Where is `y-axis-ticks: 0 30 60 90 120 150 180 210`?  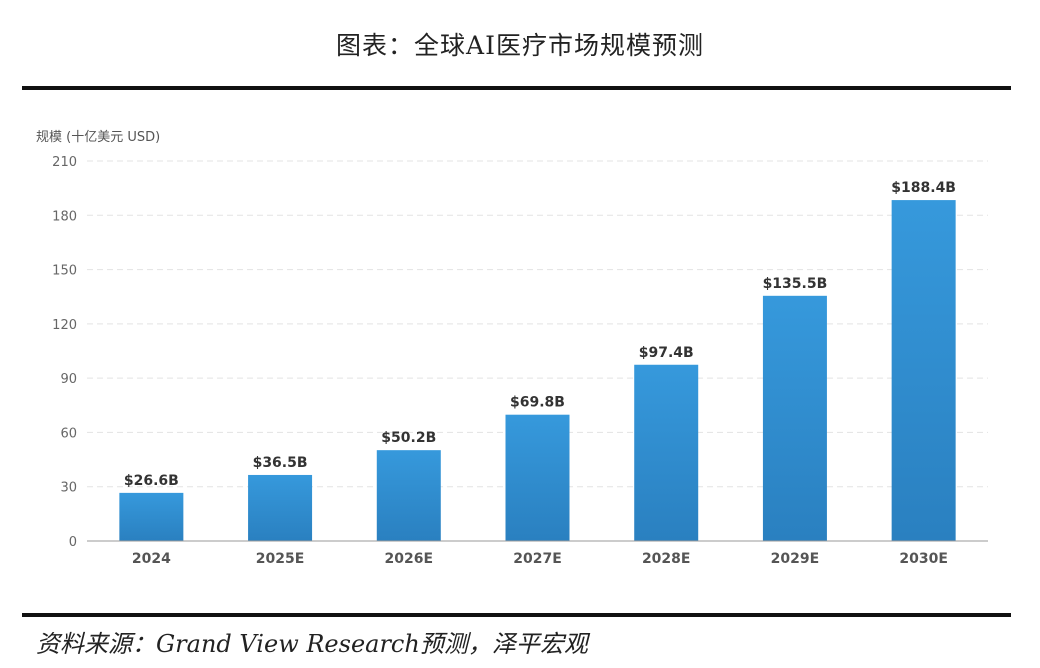
y-axis-ticks: 0 30 60 90 120 150 180 210 is located at coordinates (64, 352).